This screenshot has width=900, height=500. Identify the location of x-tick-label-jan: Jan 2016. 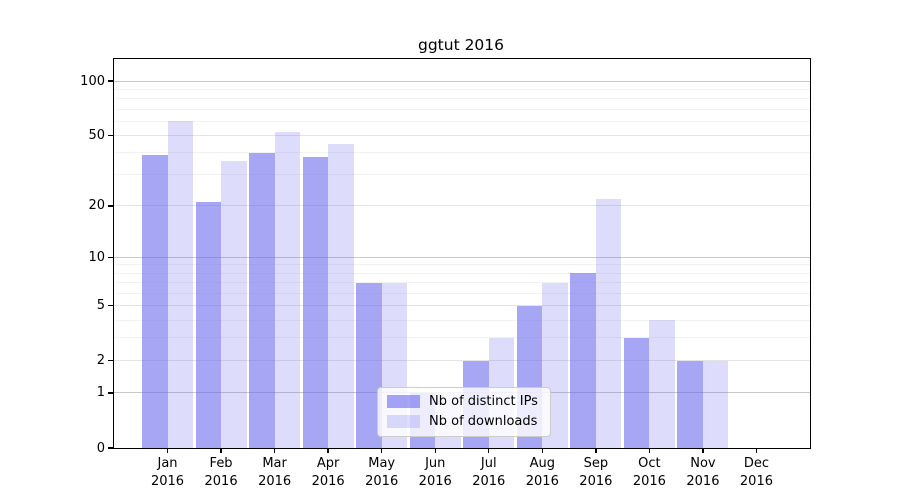
(168, 472).